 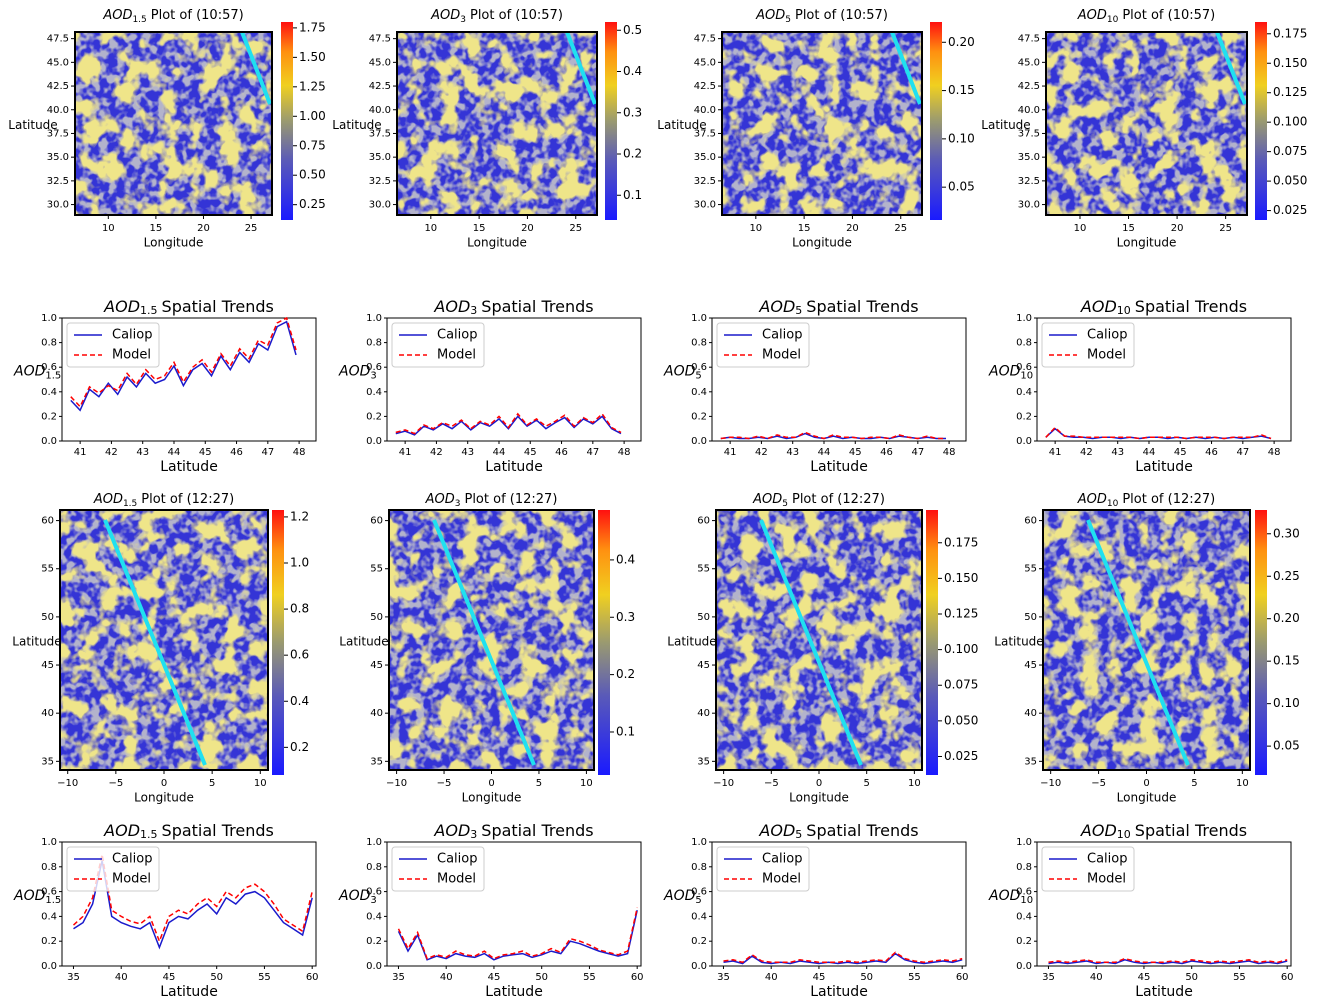 I want to click on x-tick-label: 35, so click(x=723, y=977).